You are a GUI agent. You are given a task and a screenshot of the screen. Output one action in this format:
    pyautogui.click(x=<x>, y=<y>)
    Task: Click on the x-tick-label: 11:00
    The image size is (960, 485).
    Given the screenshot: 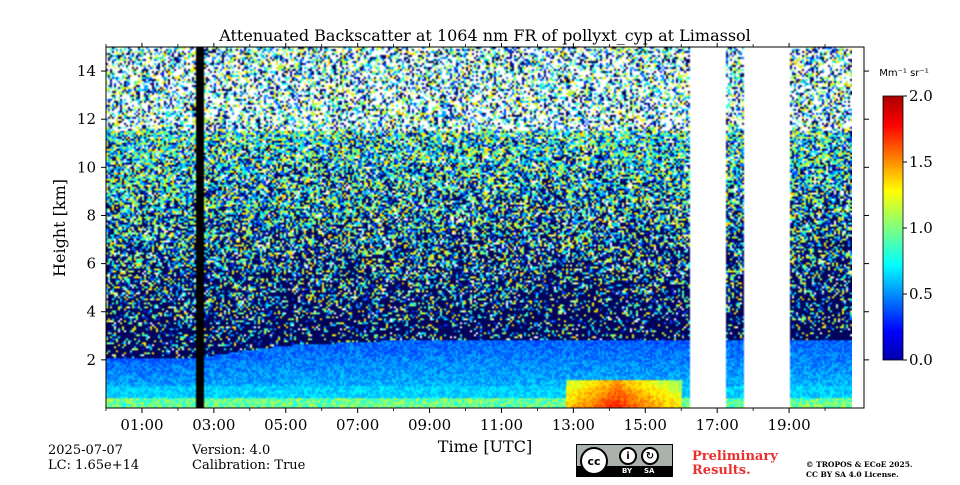 What is the action you would take?
    pyautogui.click(x=501, y=425)
    